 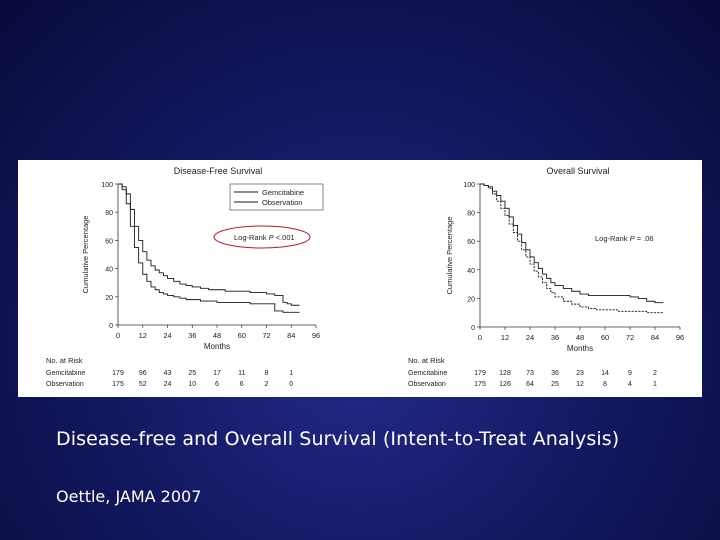 What do you see at coordinates (577, 171) in the screenshot?
I see `chart2-title: Overall Survival` at bounding box center [577, 171].